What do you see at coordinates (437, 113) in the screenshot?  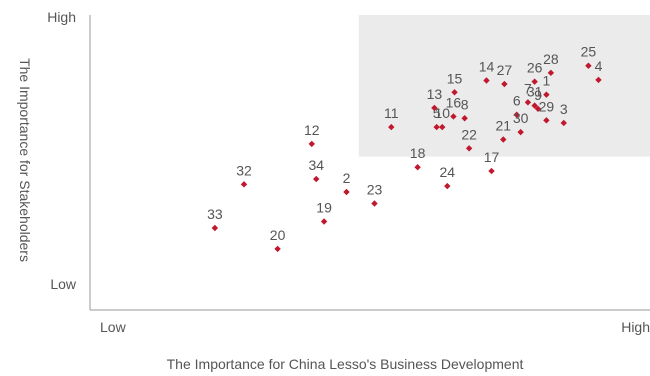 I see `data-label-5: 5` at bounding box center [437, 113].